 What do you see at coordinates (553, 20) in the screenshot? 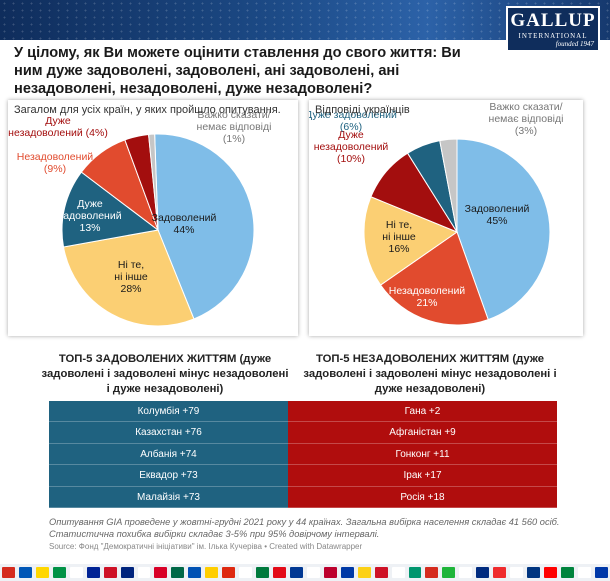
I see `logo-name: GALLUP` at bounding box center [553, 20].